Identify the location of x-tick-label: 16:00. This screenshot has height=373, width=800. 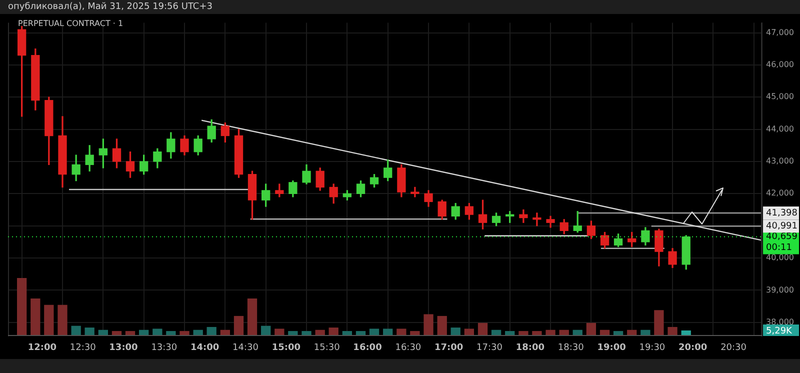
(367, 347).